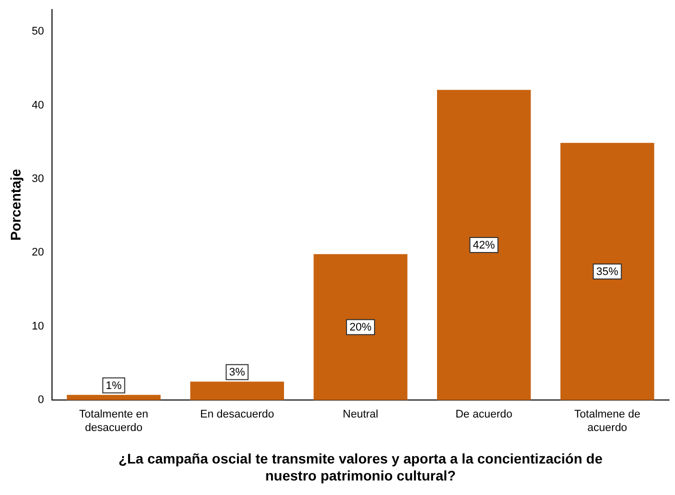  Describe the element at coordinates (483, 414) in the screenshot. I see `x-tick-label: De acuerdo` at that location.